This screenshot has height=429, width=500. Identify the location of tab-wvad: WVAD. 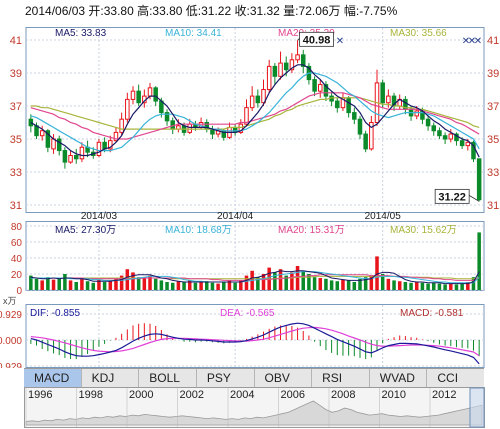
(399, 378).